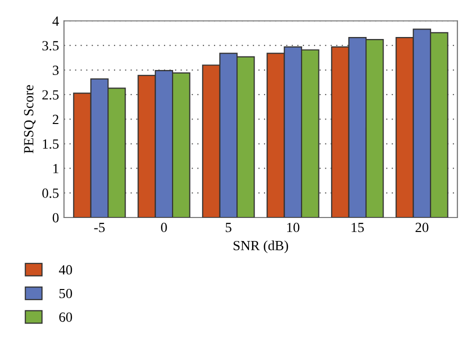  Describe the element at coordinates (164, 227) in the screenshot. I see `x-tick-label: 0` at that location.